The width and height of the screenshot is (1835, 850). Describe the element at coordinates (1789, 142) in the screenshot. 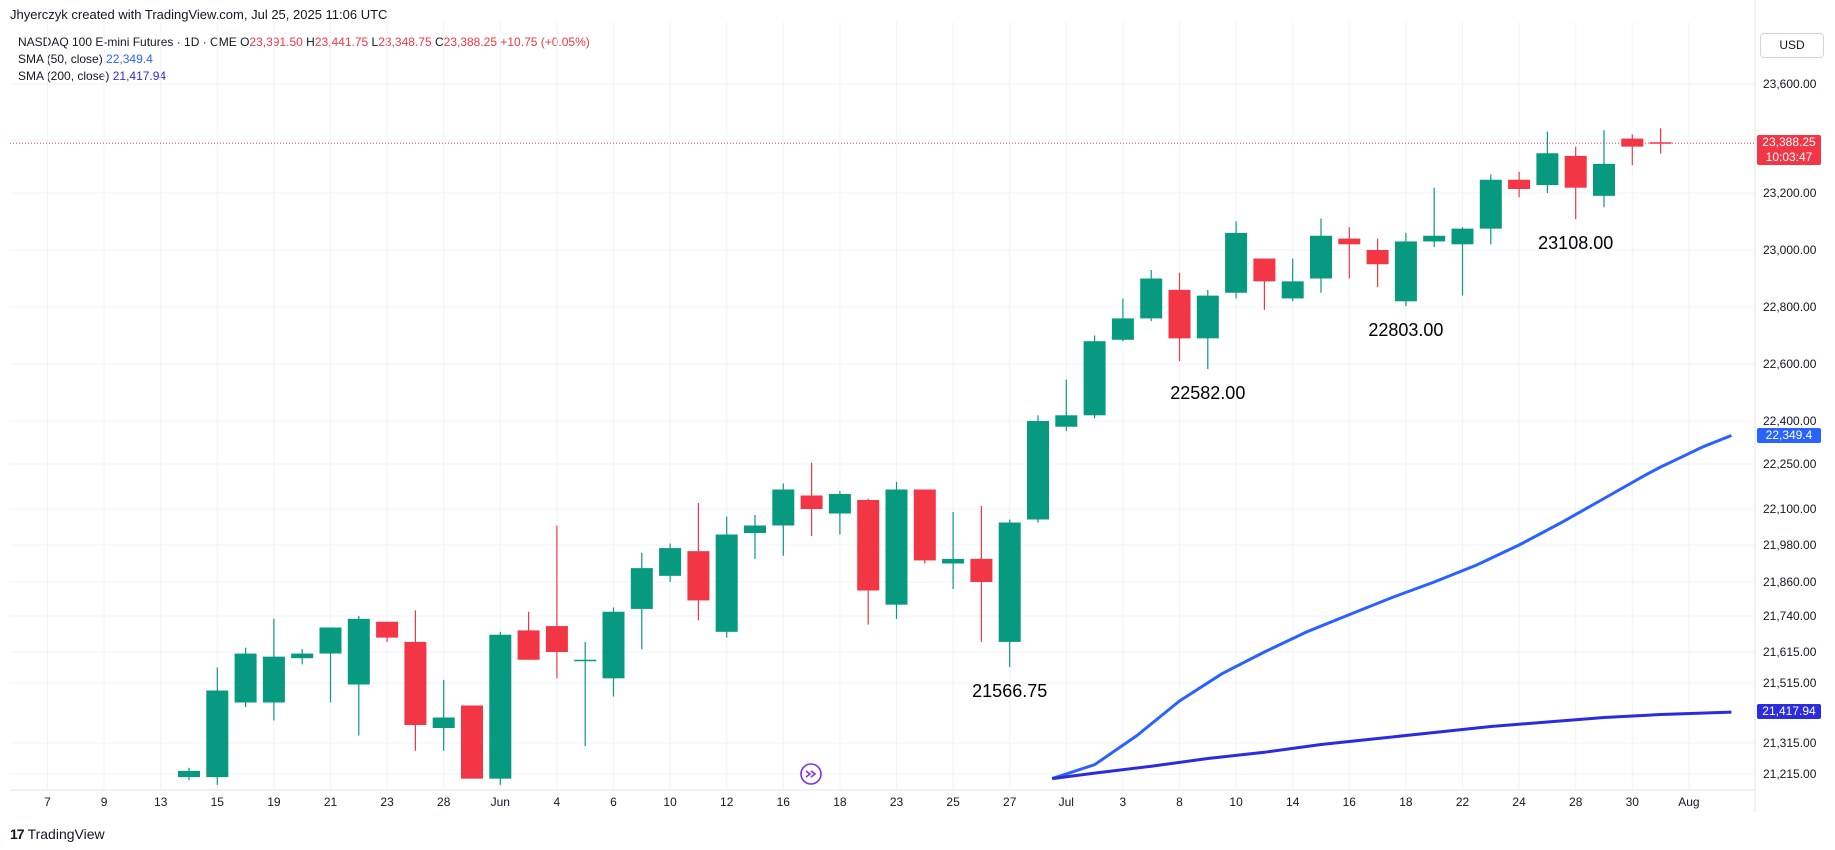

I see `last-price-value: 23,388.25` at that location.